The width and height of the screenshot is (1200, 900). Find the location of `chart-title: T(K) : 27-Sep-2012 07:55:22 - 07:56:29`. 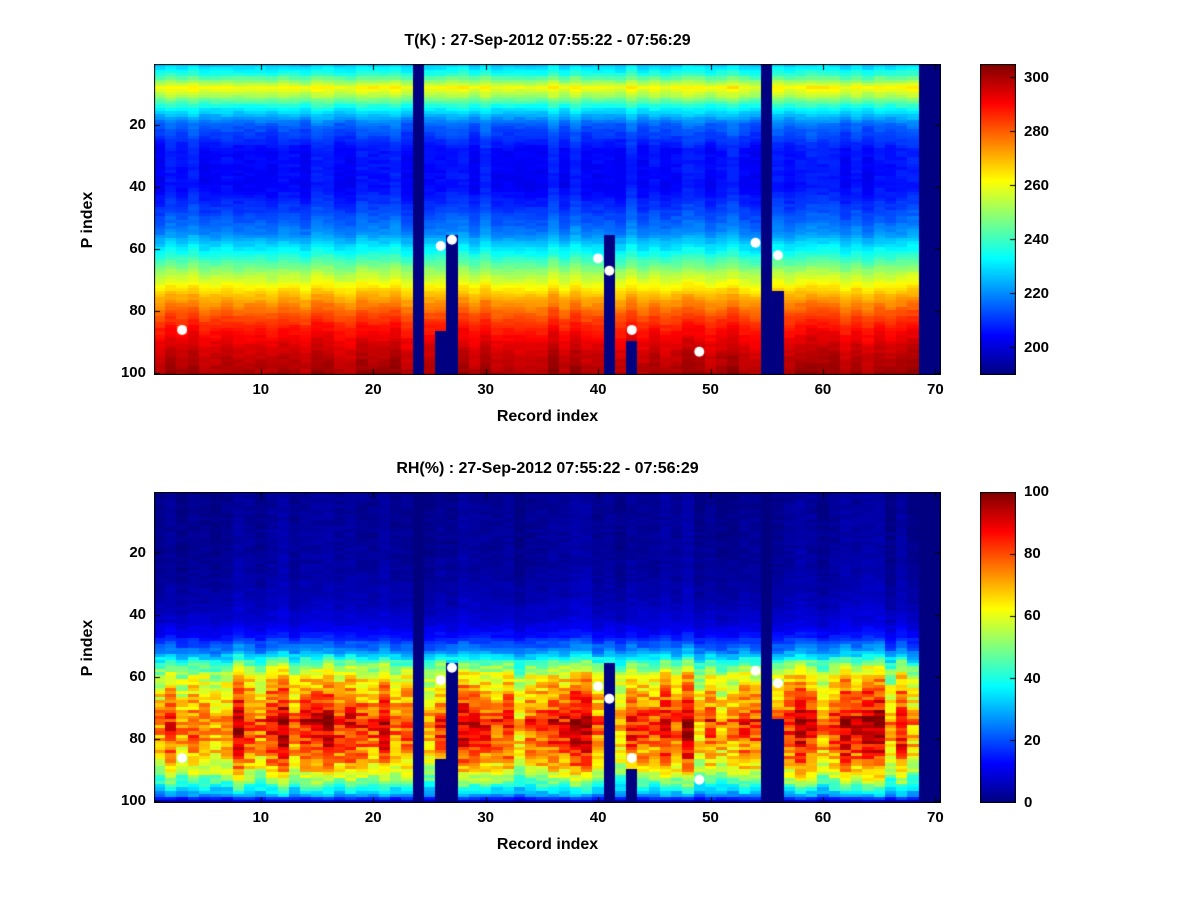

chart-title: T(K) : 27-Sep-2012 07:55:22 - 07:56:29 is located at coordinates (547, 40).